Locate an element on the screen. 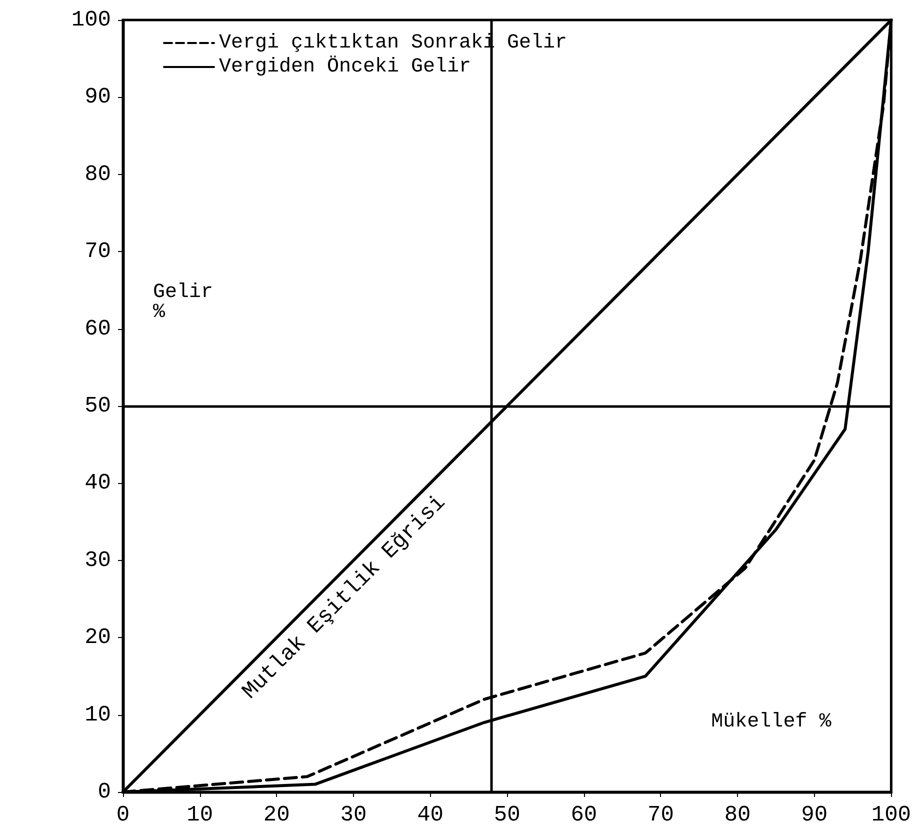 The width and height of the screenshot is (922, 840). y-tick-label: 60 is located at coordinates (97, 329).